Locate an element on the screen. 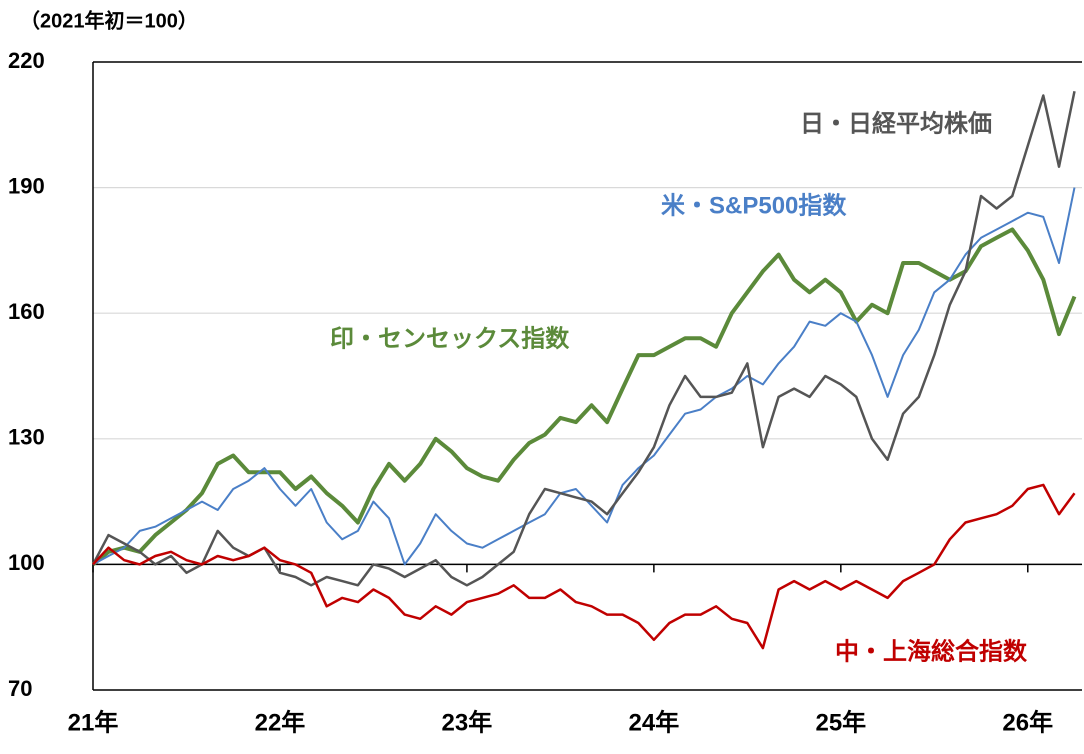  series-label: 印・センセックス指数 is located at coordinates (450, 338).